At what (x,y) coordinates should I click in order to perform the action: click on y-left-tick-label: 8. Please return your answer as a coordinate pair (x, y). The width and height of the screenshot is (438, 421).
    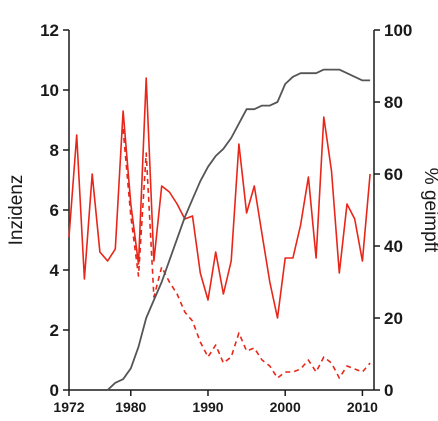
    Looking at the image, I should click on (54, 150).